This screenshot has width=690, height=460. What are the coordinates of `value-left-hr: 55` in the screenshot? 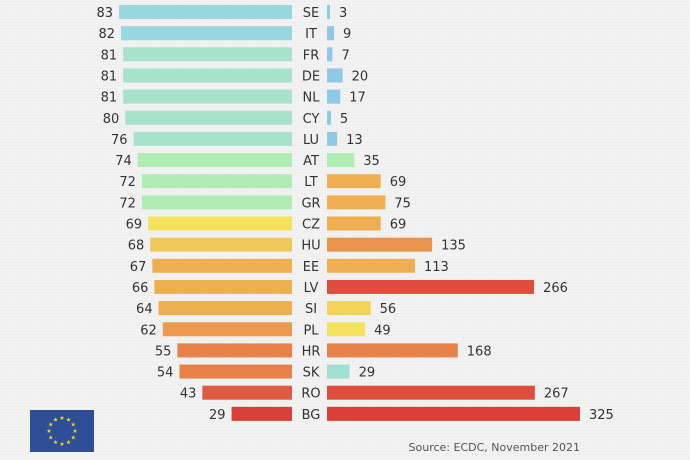 It's located at (163, 351).